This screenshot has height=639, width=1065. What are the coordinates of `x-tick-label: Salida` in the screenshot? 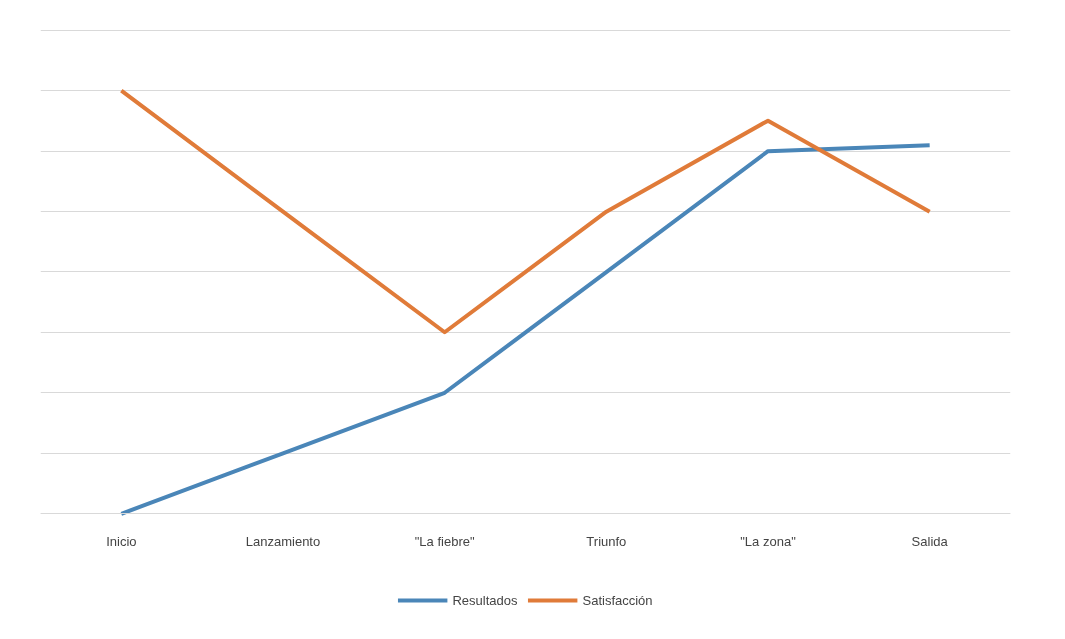 It's located at (930, 541).